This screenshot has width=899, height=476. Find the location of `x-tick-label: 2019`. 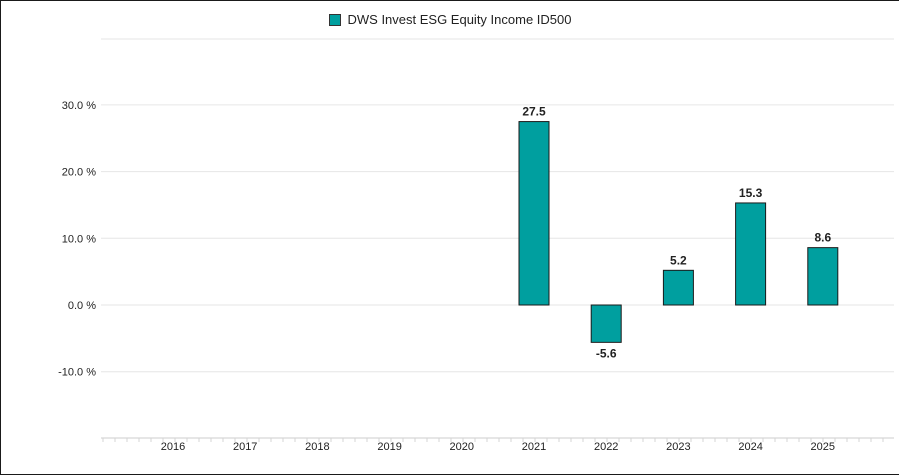

x-tick-label: 2019 is located at coordinates (389, 447).